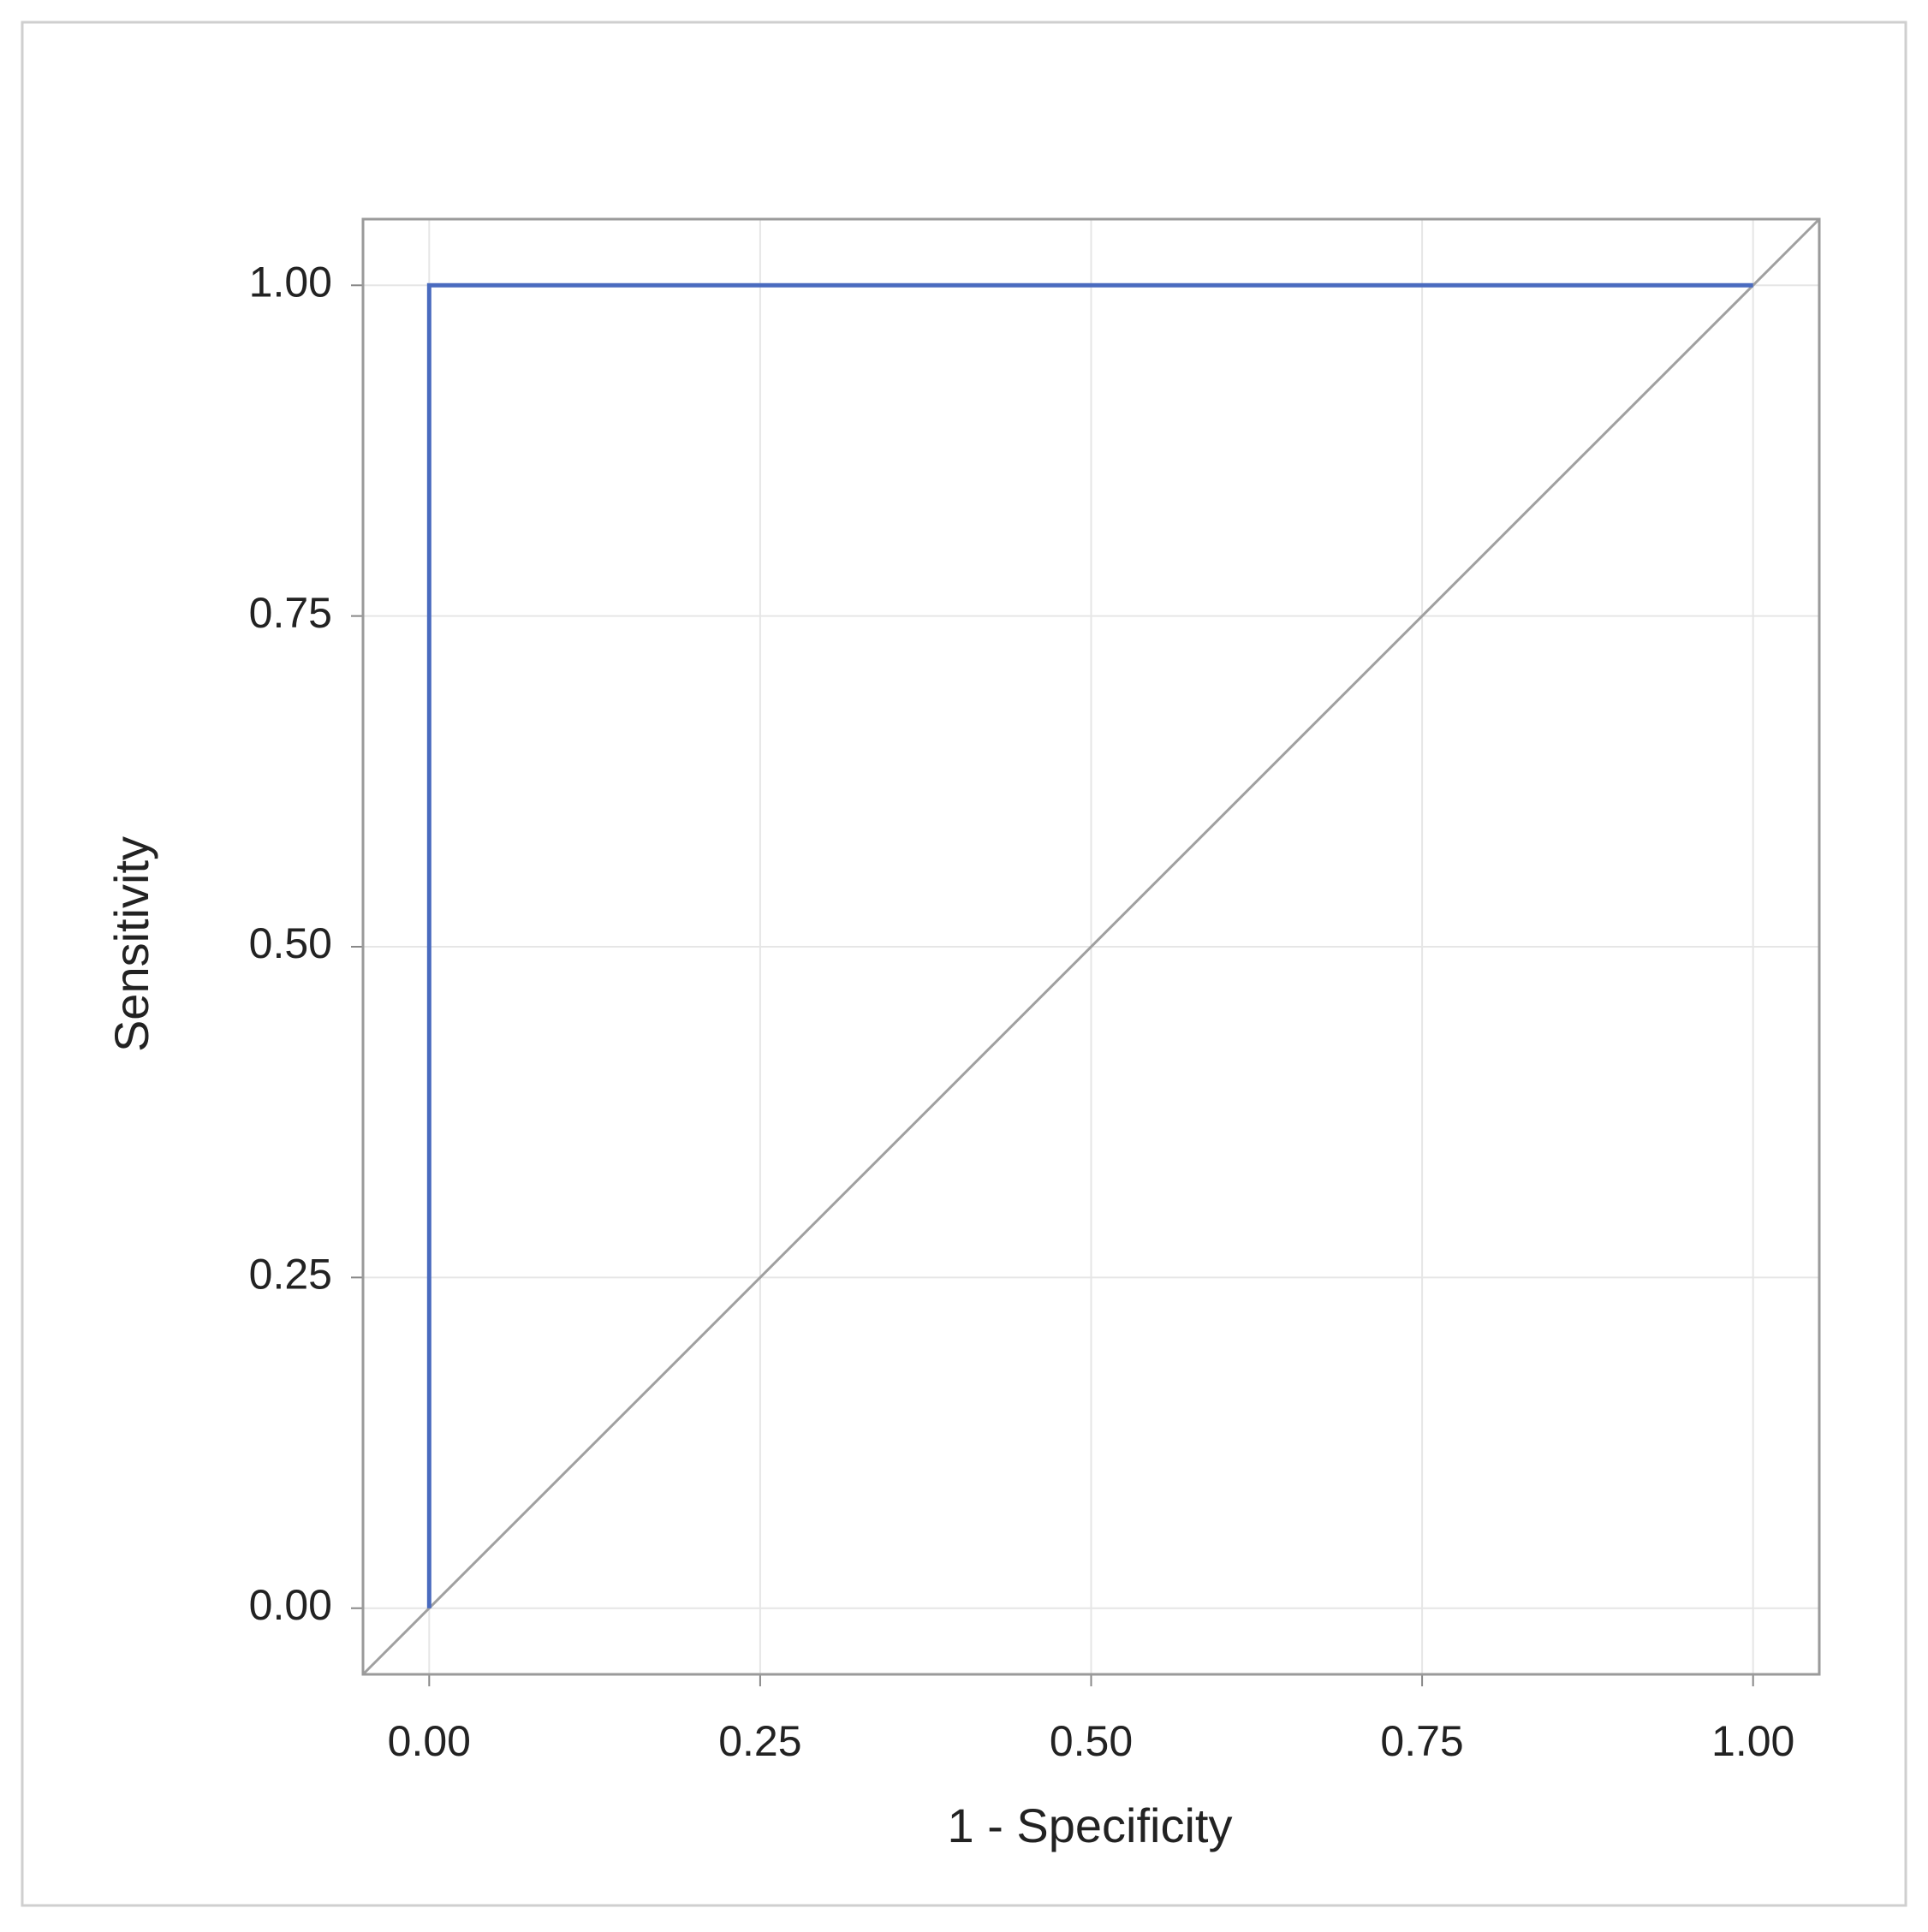  What do you see at coordinates (1752, 1741) in the screenshot?
I see `x-tick-label: 1.00` at bounding box center [1752, 1741].